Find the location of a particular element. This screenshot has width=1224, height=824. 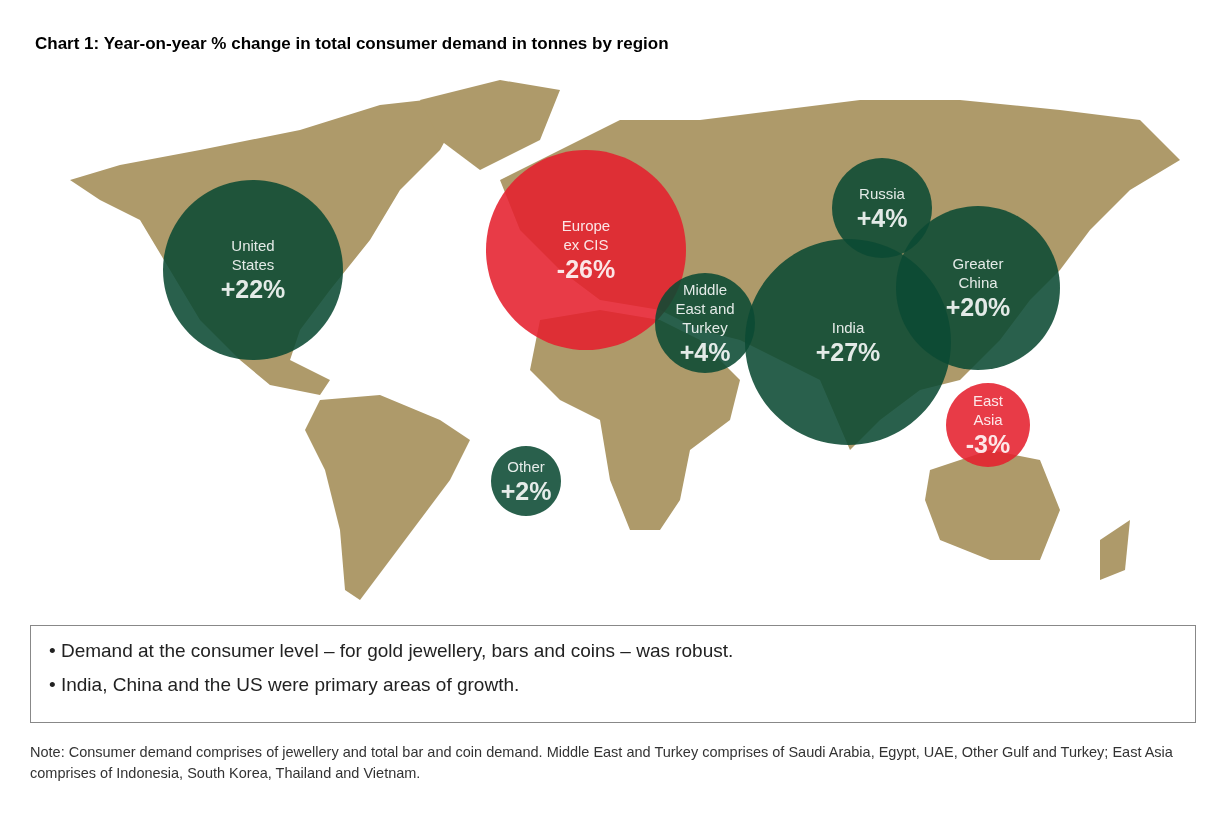

data-label: -26% is located at coordinates (586, 269).